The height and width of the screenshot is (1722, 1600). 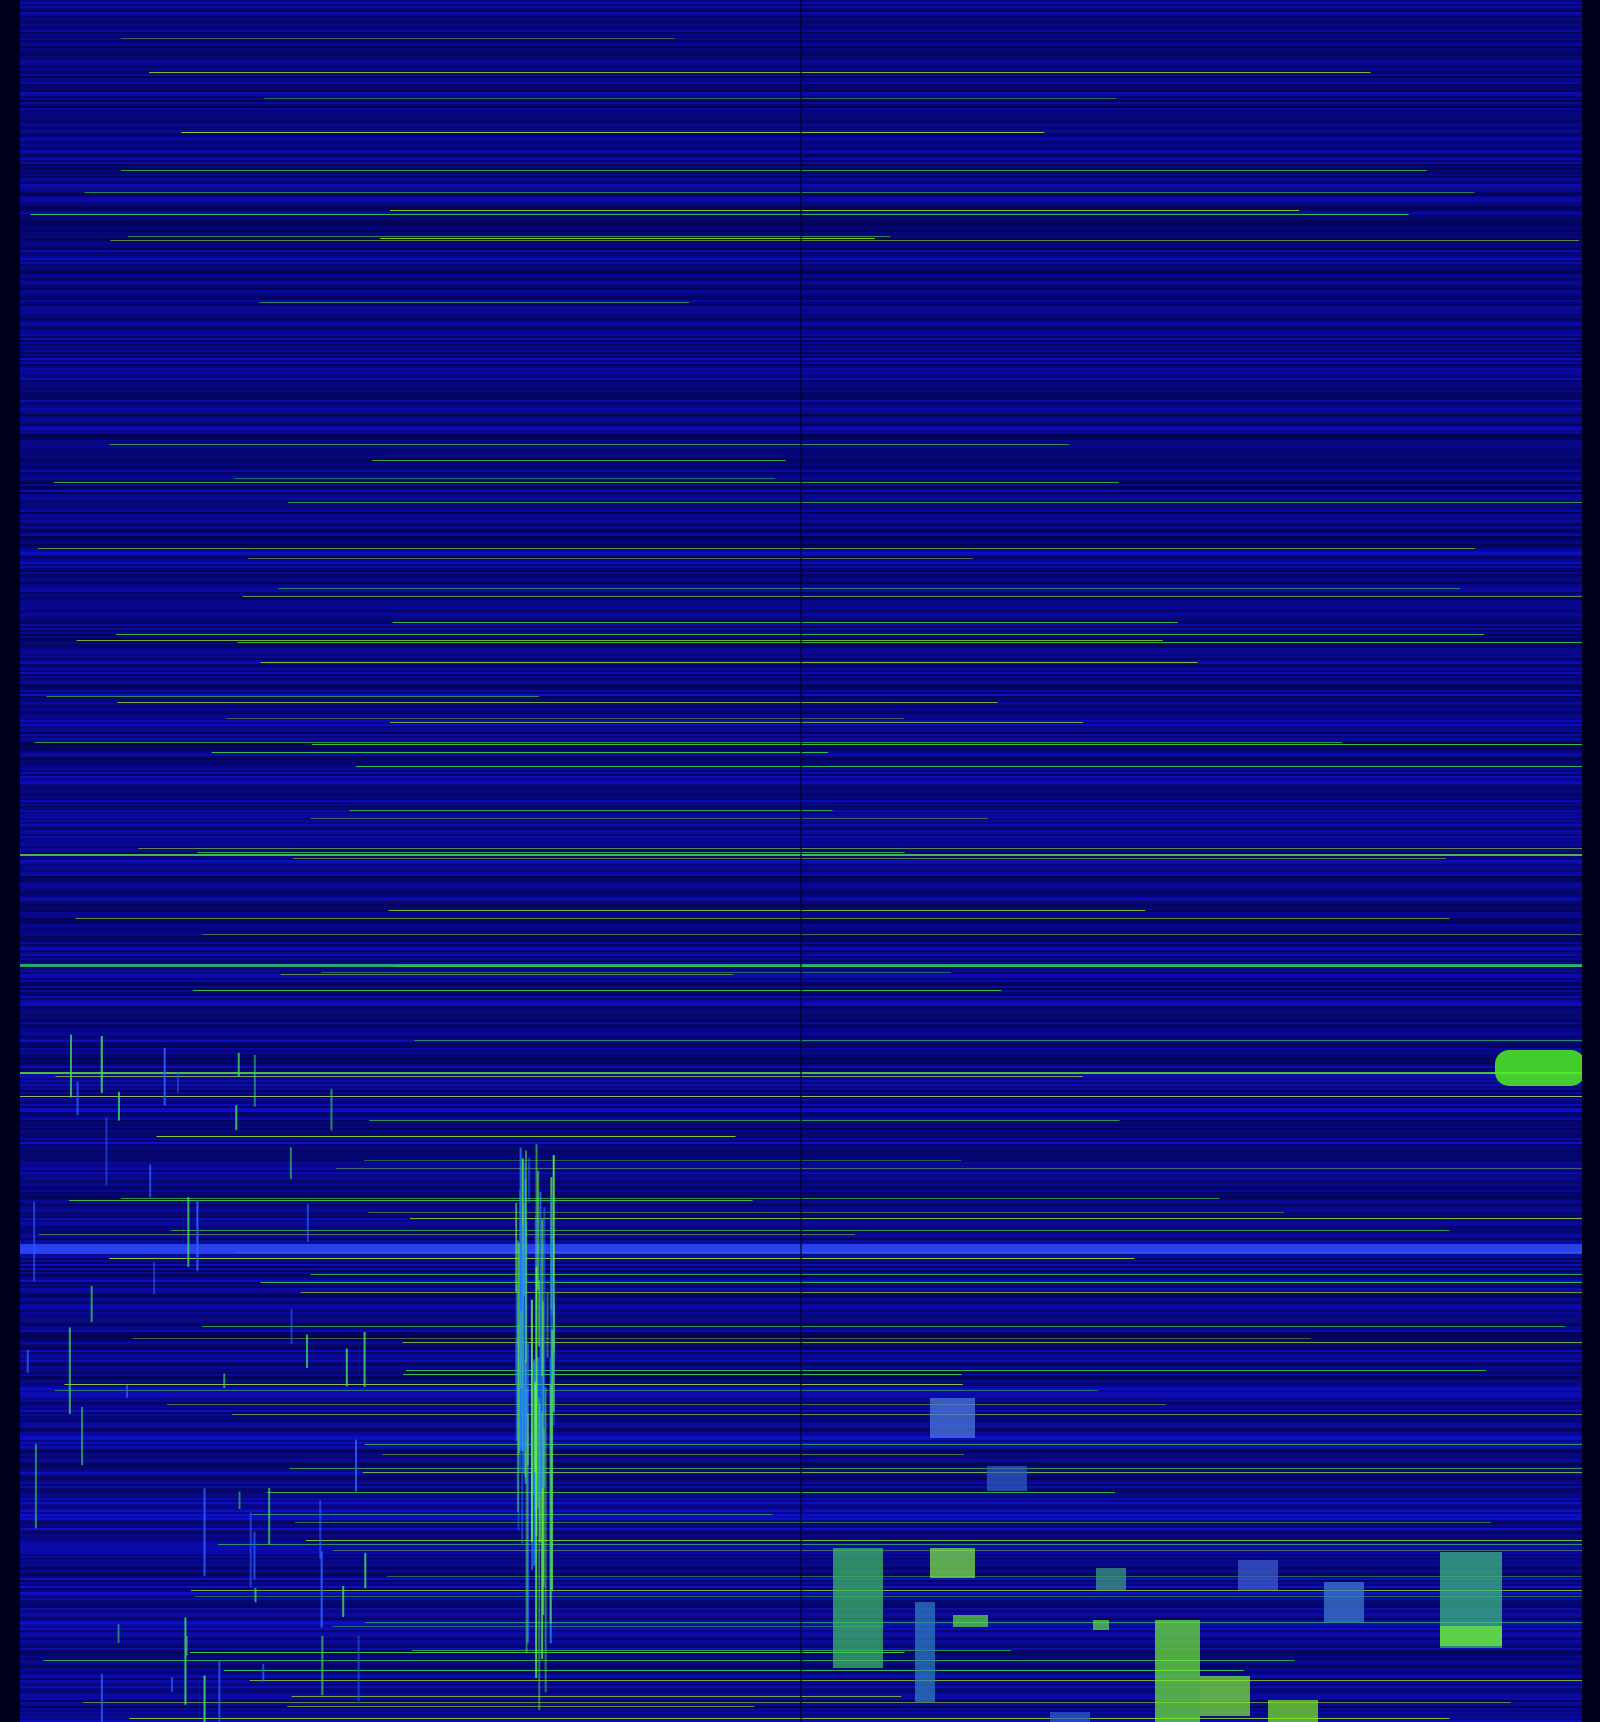 I want to click on right-border, so click(x=1591, y=861).